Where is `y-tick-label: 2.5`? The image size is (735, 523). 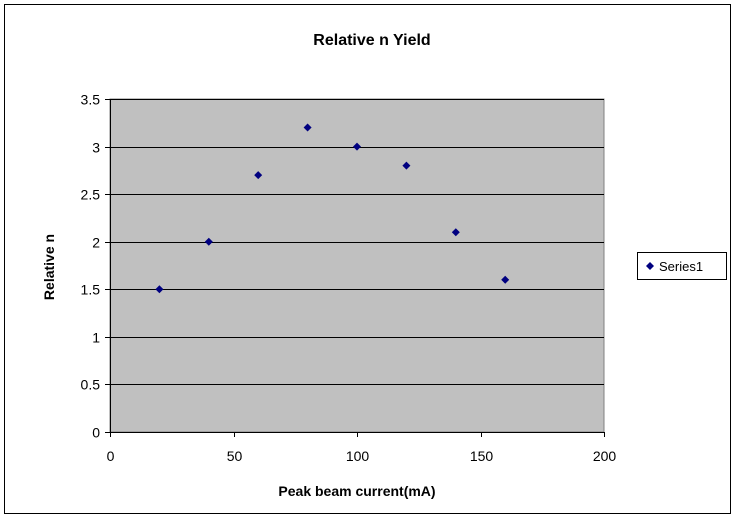 y-tick-label: 2.5 is located at coordinates (91, 195).